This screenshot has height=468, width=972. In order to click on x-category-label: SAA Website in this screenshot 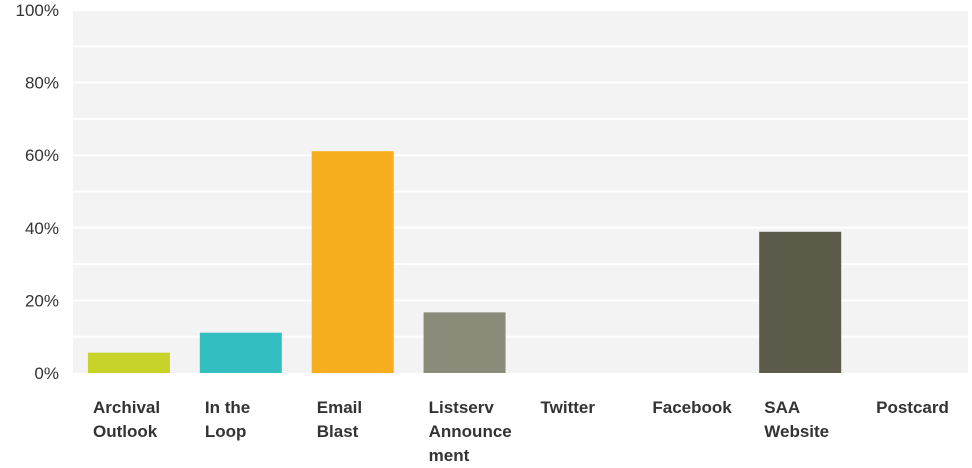, I will do `click(796, 419)`.